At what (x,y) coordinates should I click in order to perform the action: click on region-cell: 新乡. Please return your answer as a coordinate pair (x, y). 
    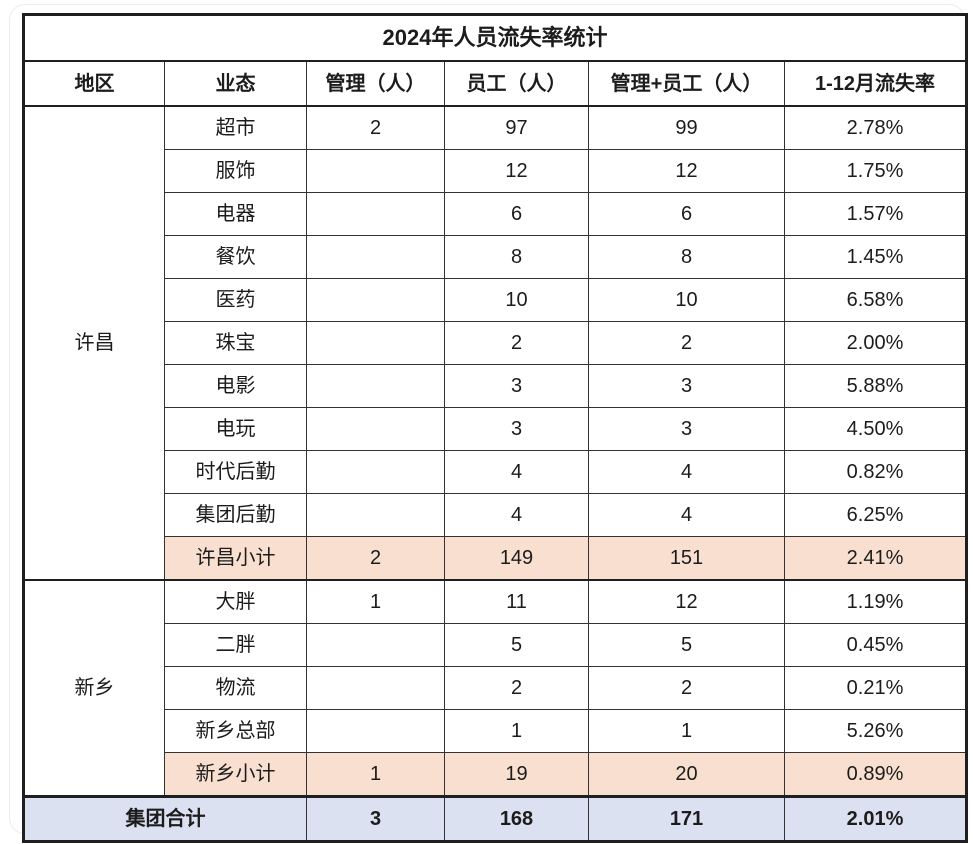
    Looking at the image, I should click on (94, 688).